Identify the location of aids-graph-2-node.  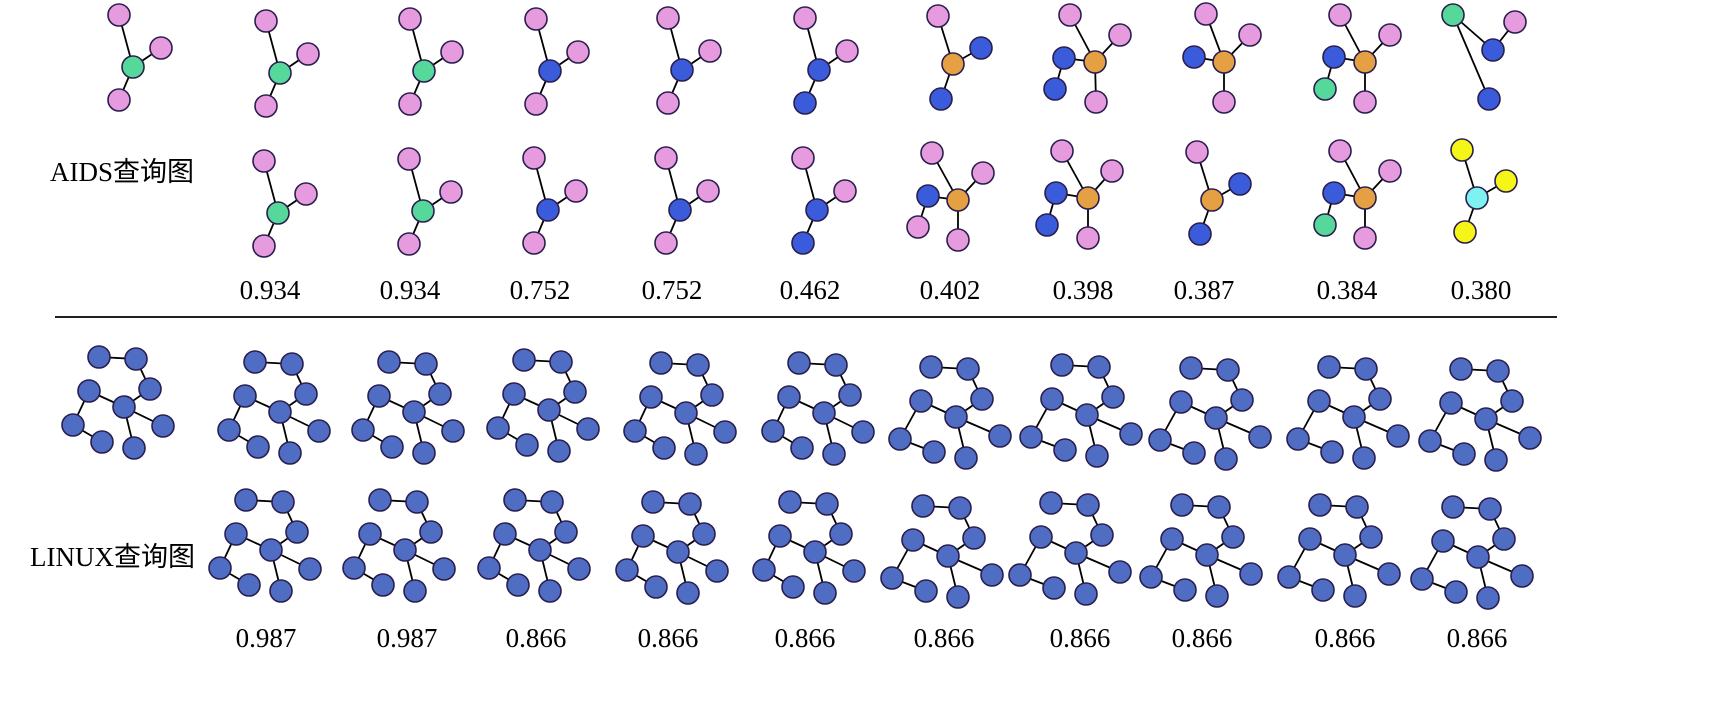
(452, 52).